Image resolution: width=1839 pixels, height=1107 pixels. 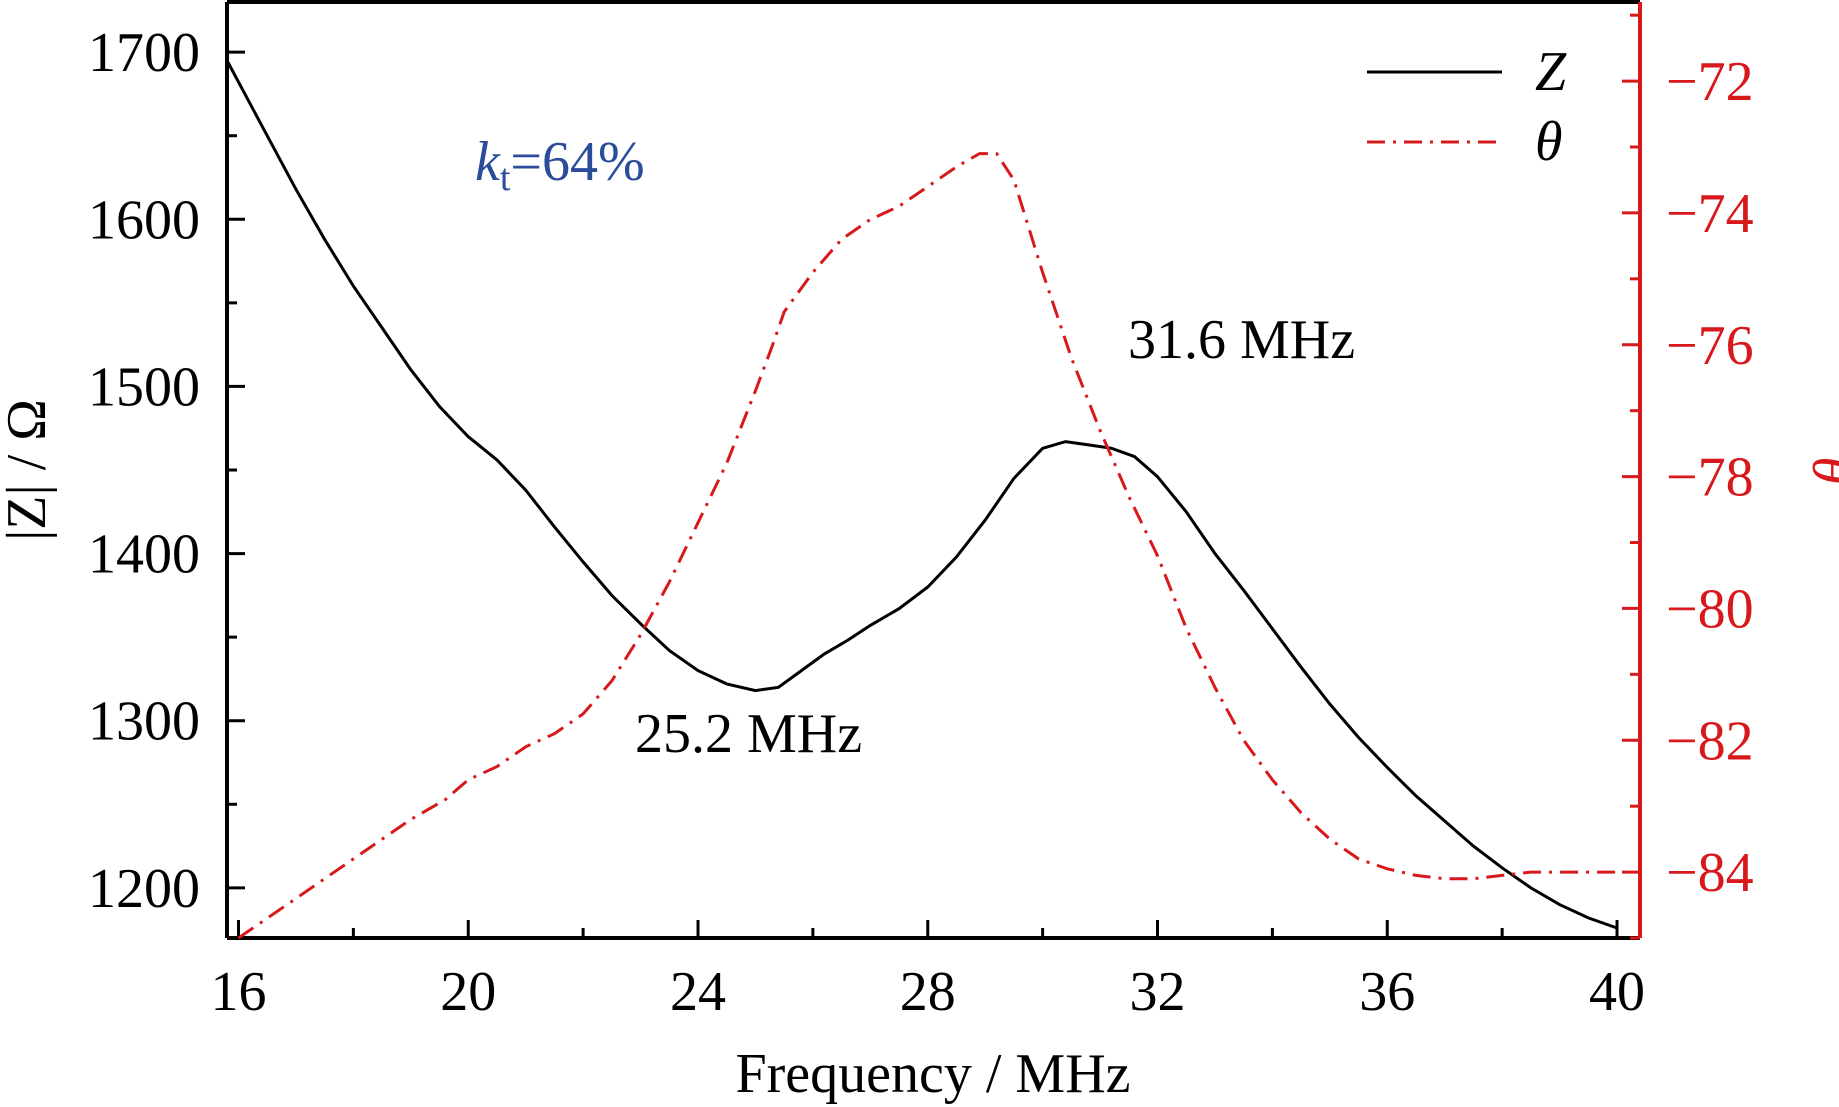 What do you see at coordinates (1710, 214) in the screenshot?
I see `right-tick-label: −74` at bounding box center [1710, 214].